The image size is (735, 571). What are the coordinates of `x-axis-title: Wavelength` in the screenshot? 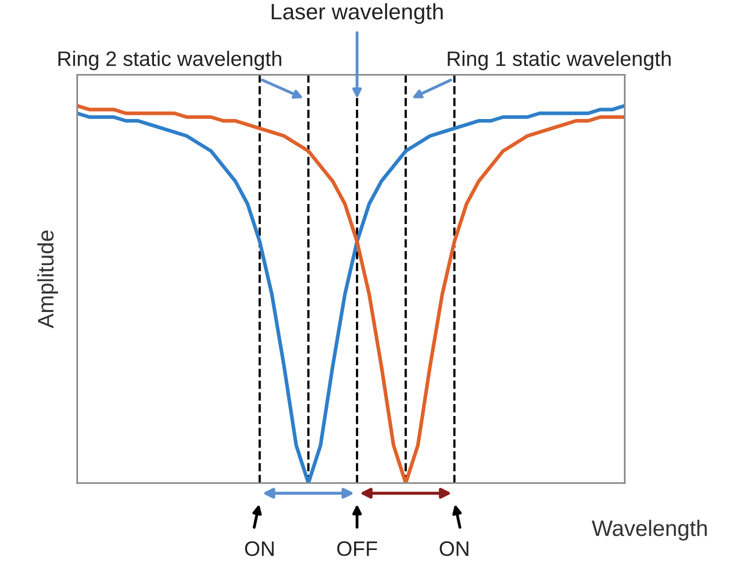 It's located at (649, 530).